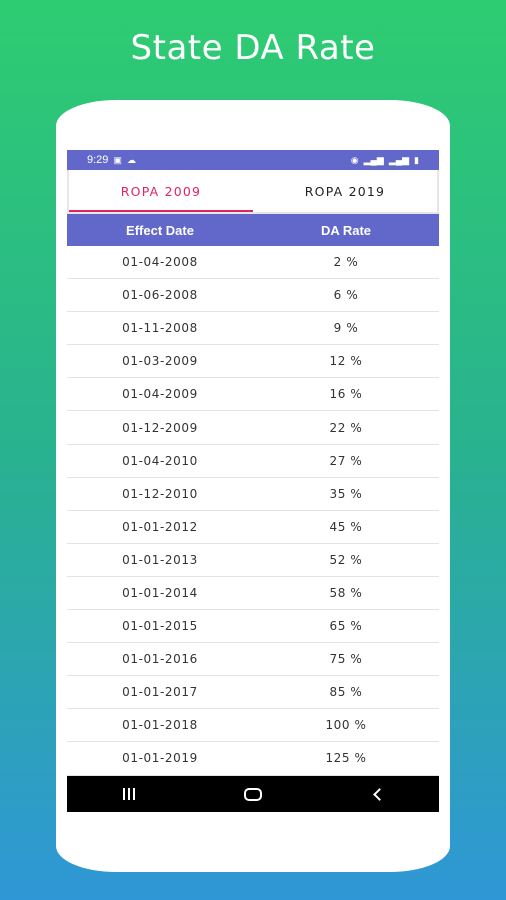 The width and height of the screenshot is (506, 900). I want to click on rate-cell: 27 %, so click(346, 460).